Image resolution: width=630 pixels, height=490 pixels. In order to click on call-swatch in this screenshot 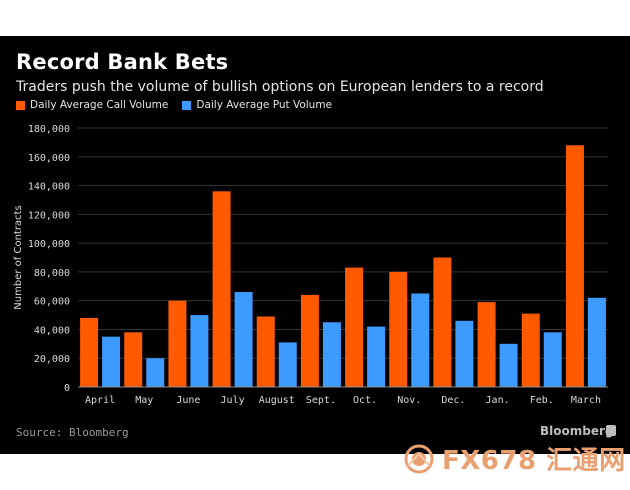, I will do `click(20, 105)`.